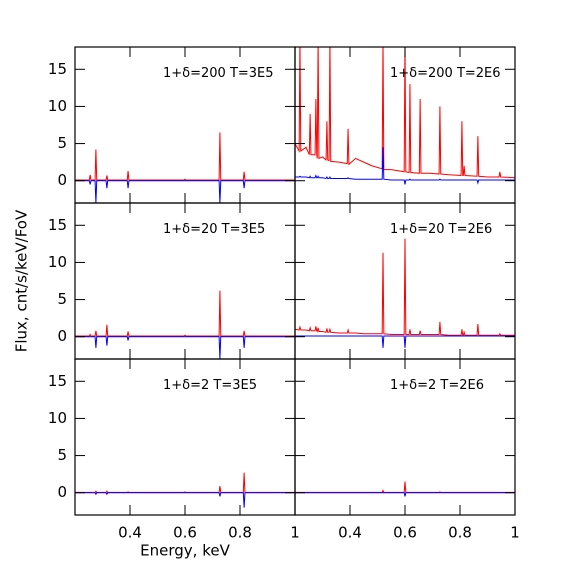 This screenshot has height=579, width=568. I want to click on panel-label: 1+δ=20 T=2E6, so click(441, 229).